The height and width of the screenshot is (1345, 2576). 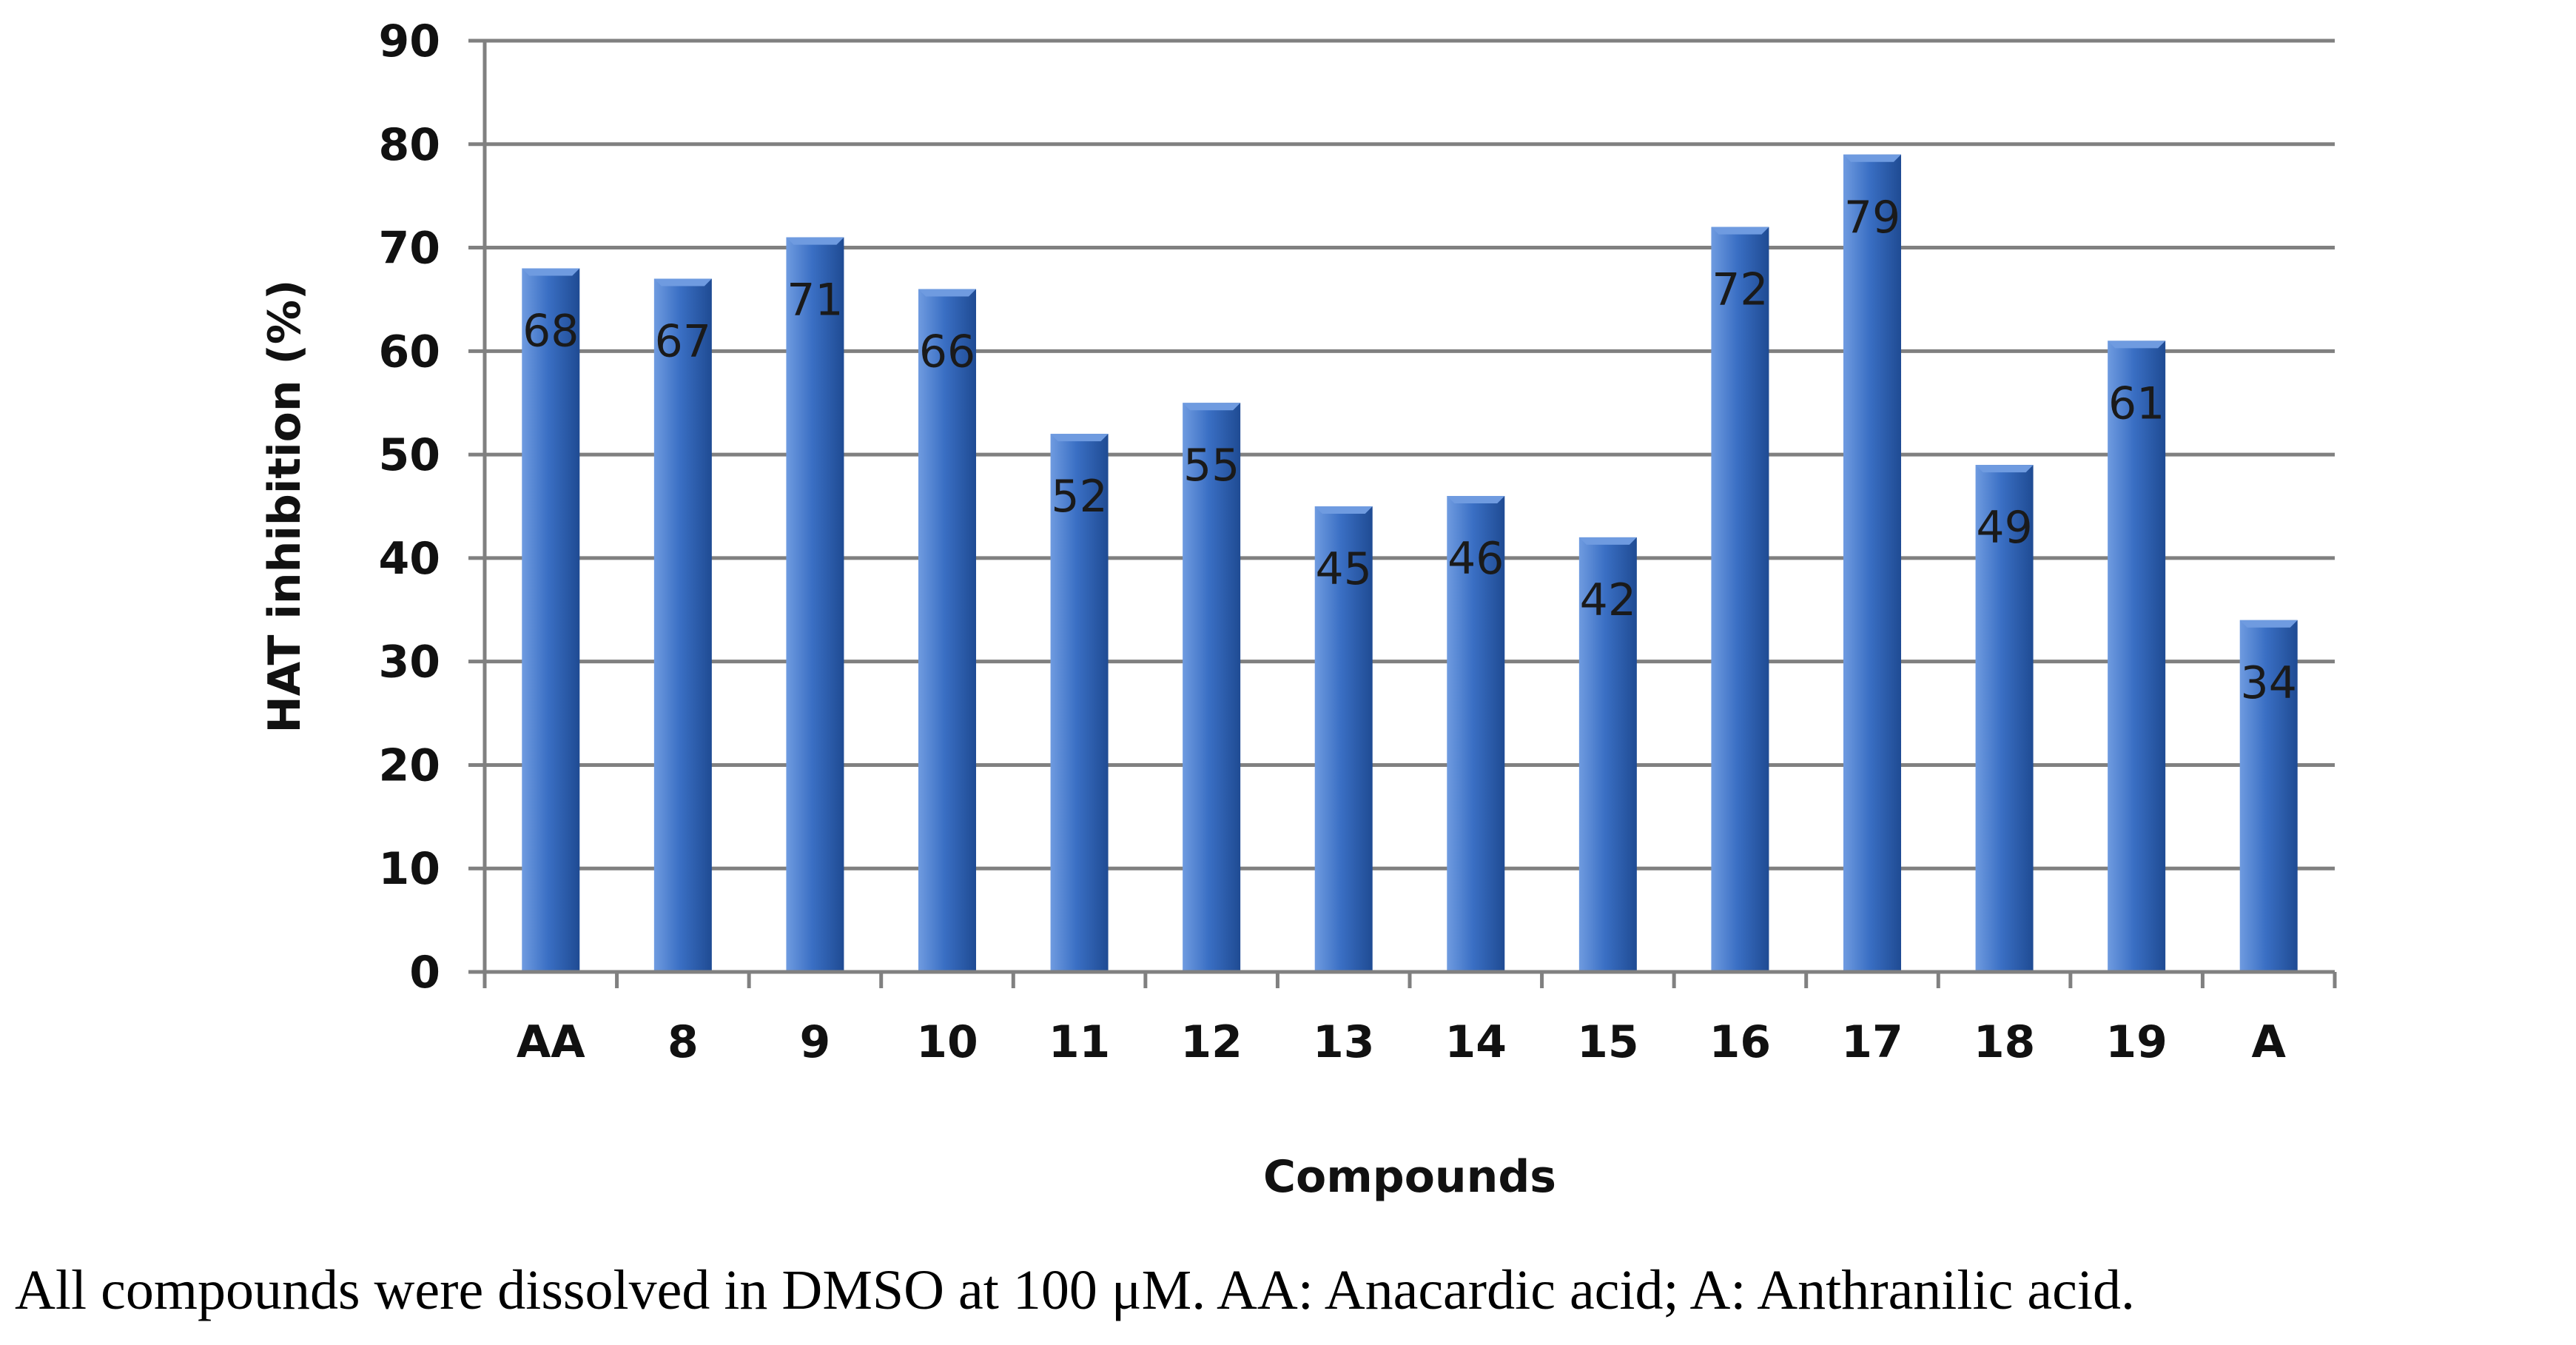 What do you see at coordinates (2136, 403) in the screenshot?
I see `data-label: 61` at bounding box center [2136, 403].